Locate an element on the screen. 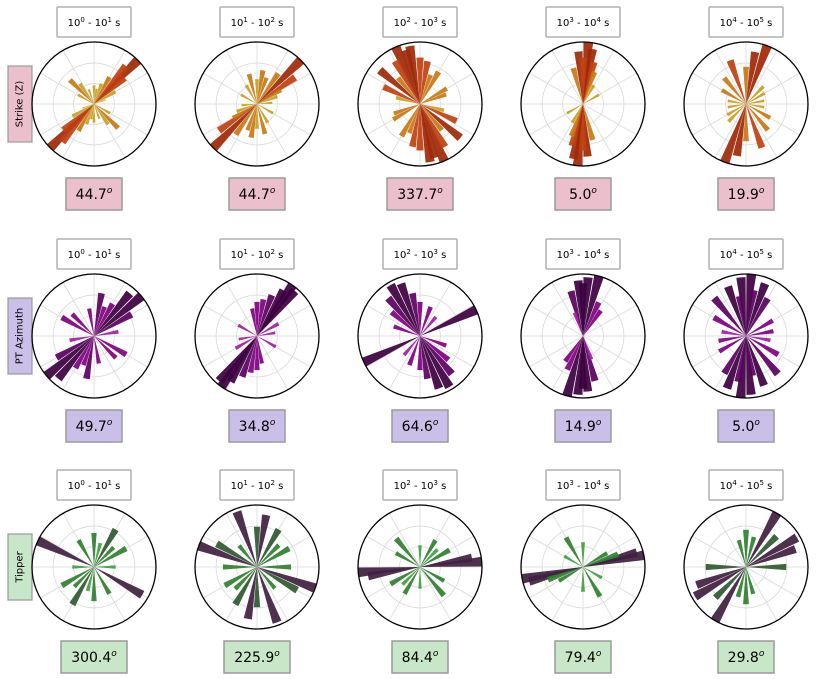 Image resolution: width=823 pixels, height=679 pixels. median-angle-label: 29.8o is located at coordinates (746, 657).